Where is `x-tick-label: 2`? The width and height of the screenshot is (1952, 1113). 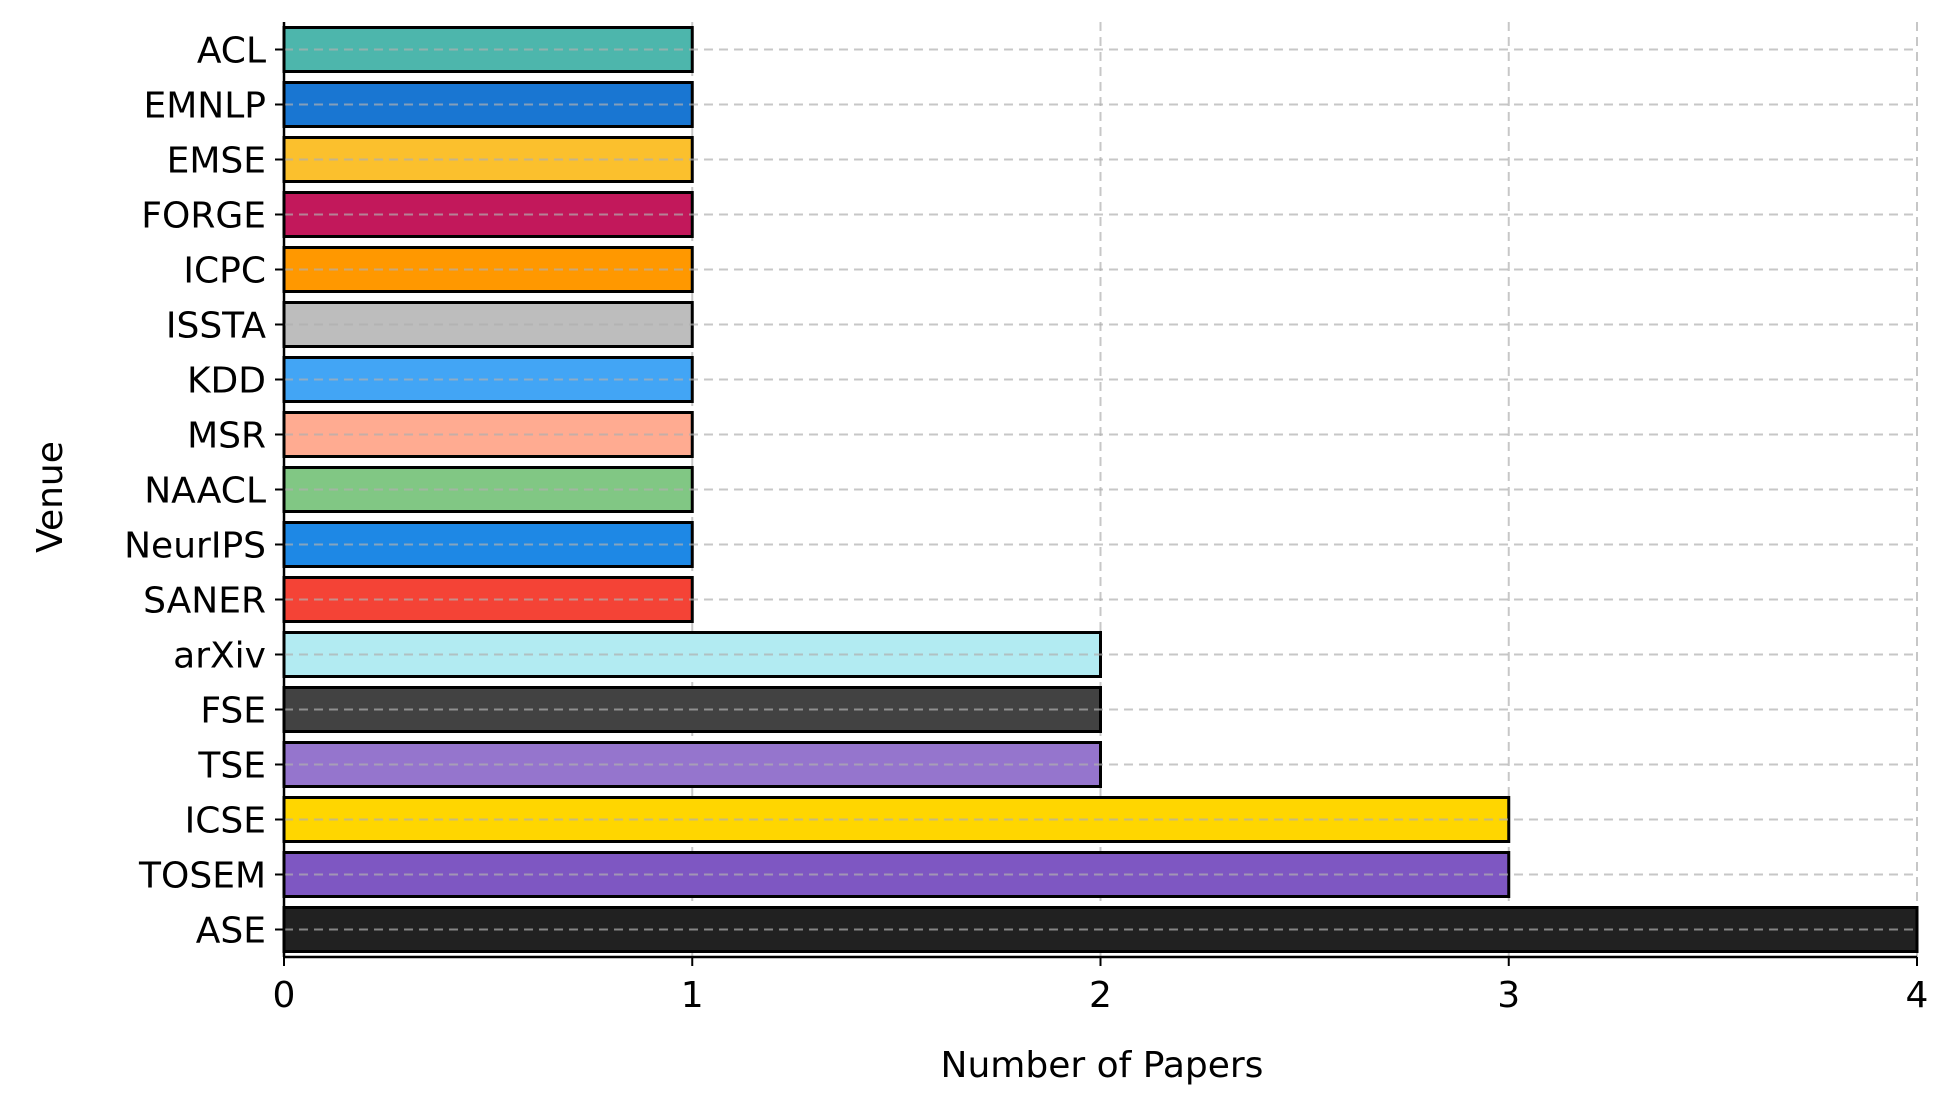 x-tick-label: 2 is located at coordinates (1100, 995).